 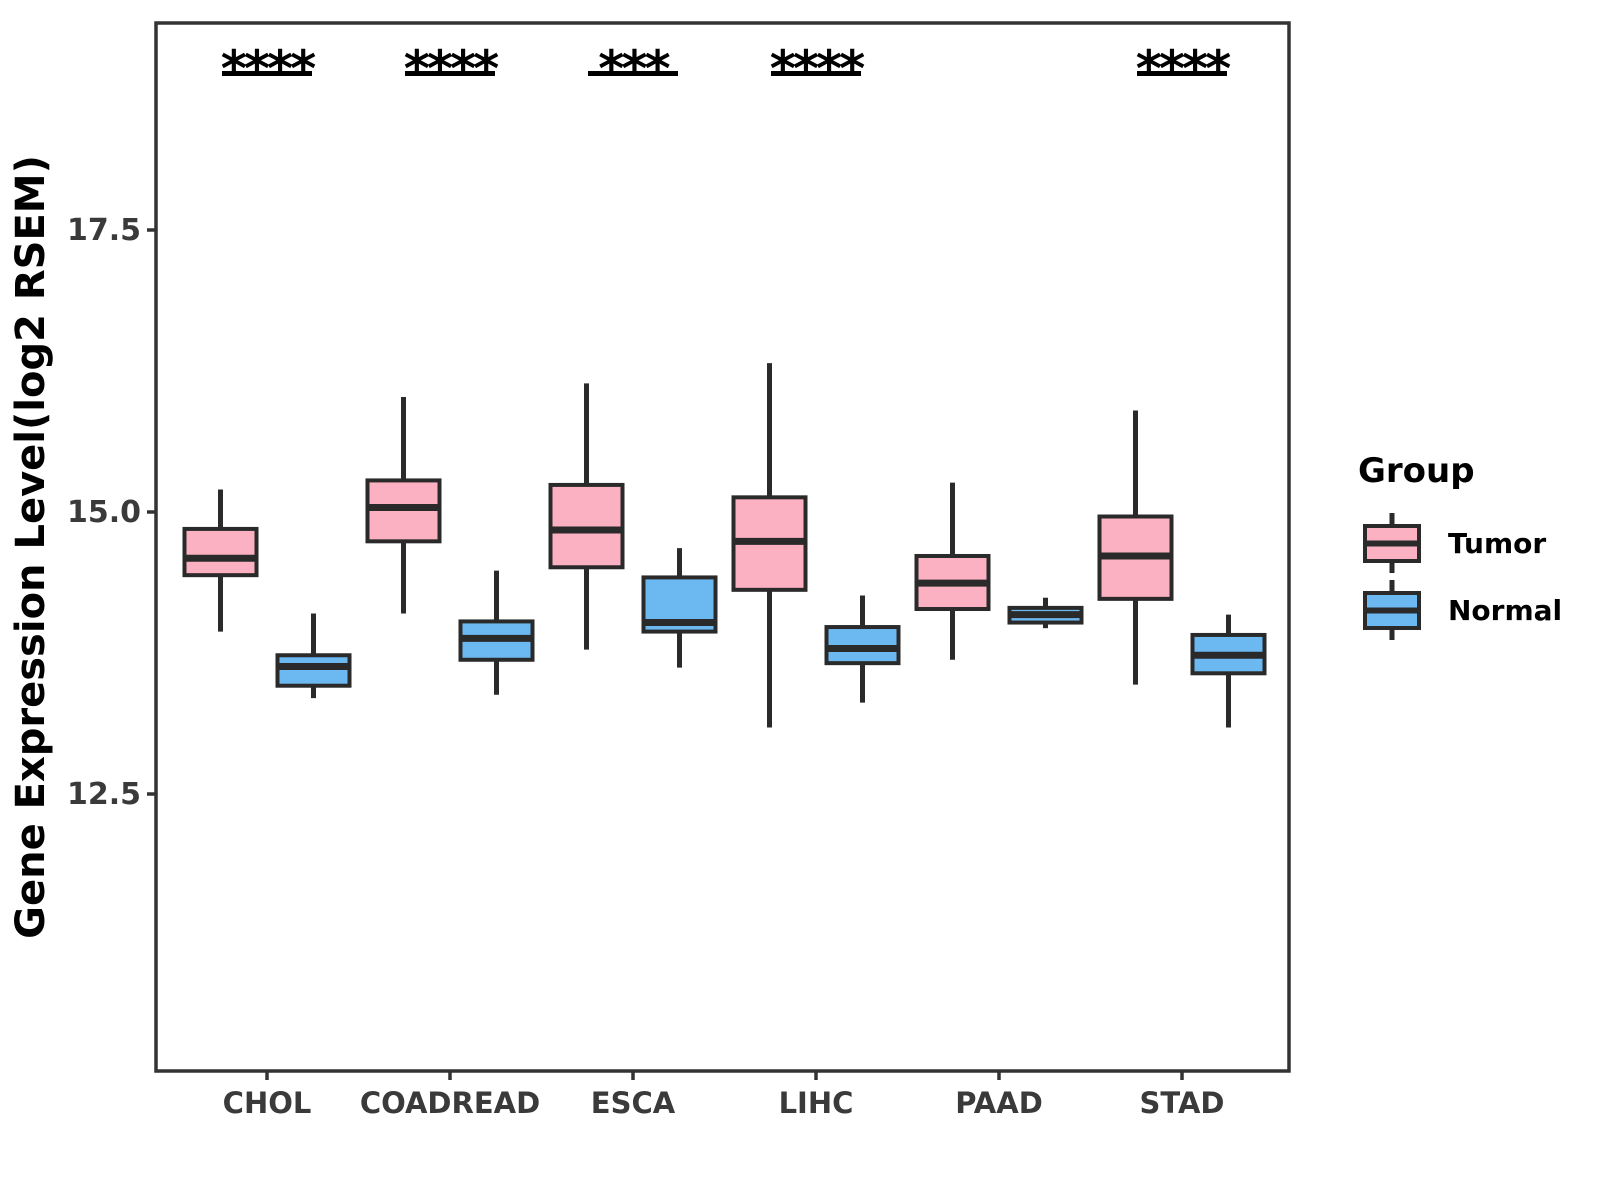 What do you see at coordinates (1392, 610) in the screenshot?
I see `legend-key-normal-boxplot-icon` at bounding box center [1392, 610].